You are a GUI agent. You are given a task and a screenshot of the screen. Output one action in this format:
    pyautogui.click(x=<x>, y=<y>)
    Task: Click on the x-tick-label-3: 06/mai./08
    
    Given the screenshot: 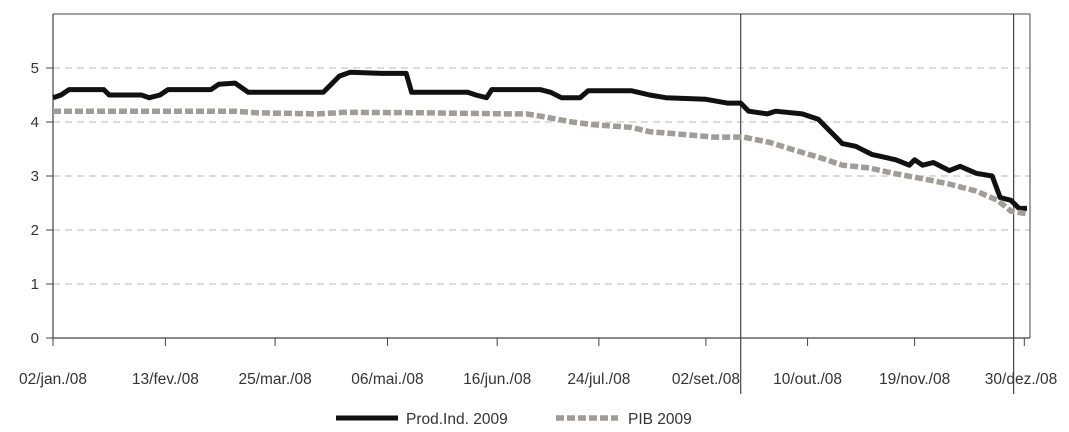 What is the action you would take?
    pyautogui.click(x=387, y=379)
    